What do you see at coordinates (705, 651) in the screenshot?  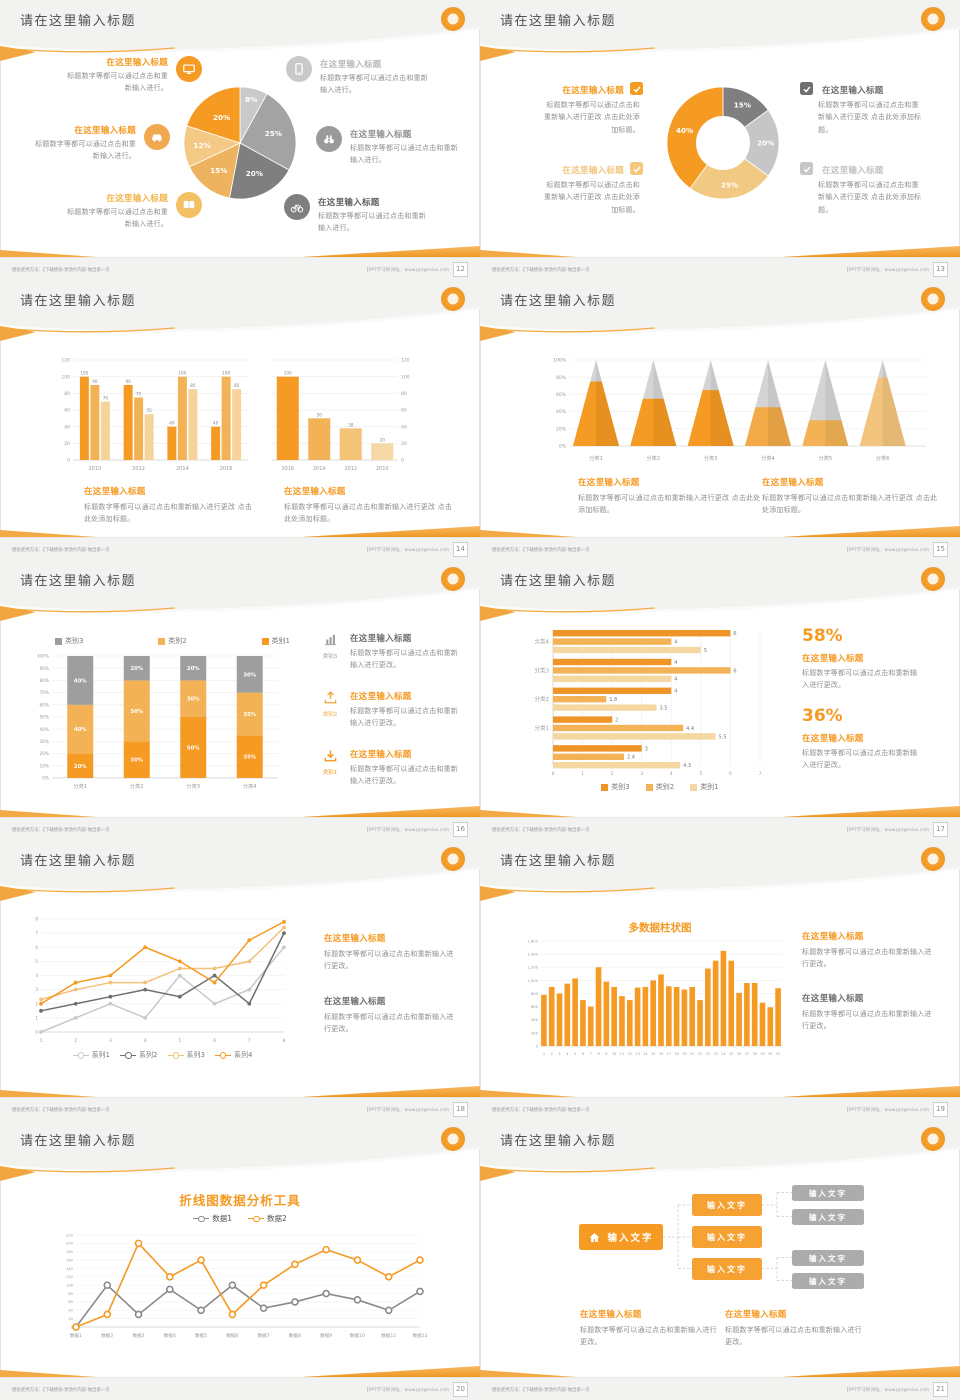 I see `svg-text: 5` at bounding box center [705, 651].